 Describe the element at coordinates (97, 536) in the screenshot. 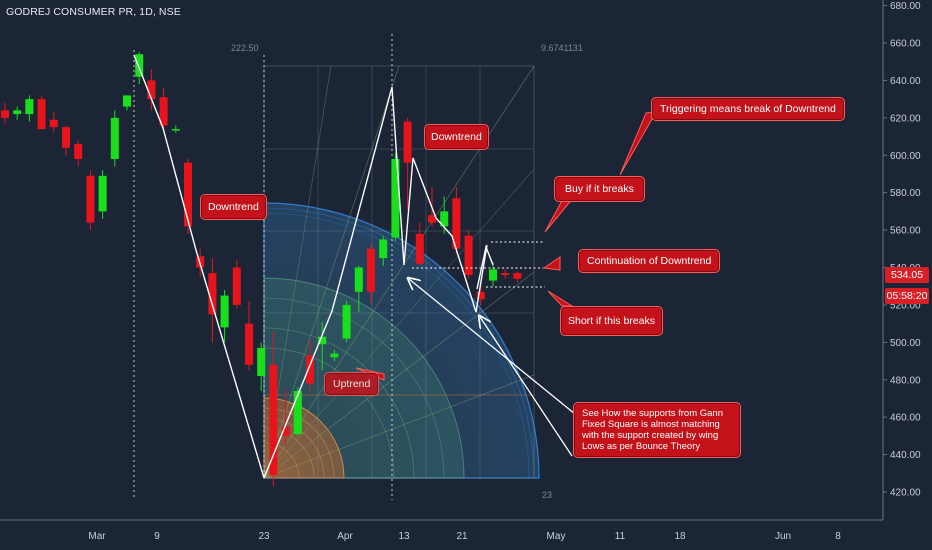

I see `time-tick-label: Mar` at that location.